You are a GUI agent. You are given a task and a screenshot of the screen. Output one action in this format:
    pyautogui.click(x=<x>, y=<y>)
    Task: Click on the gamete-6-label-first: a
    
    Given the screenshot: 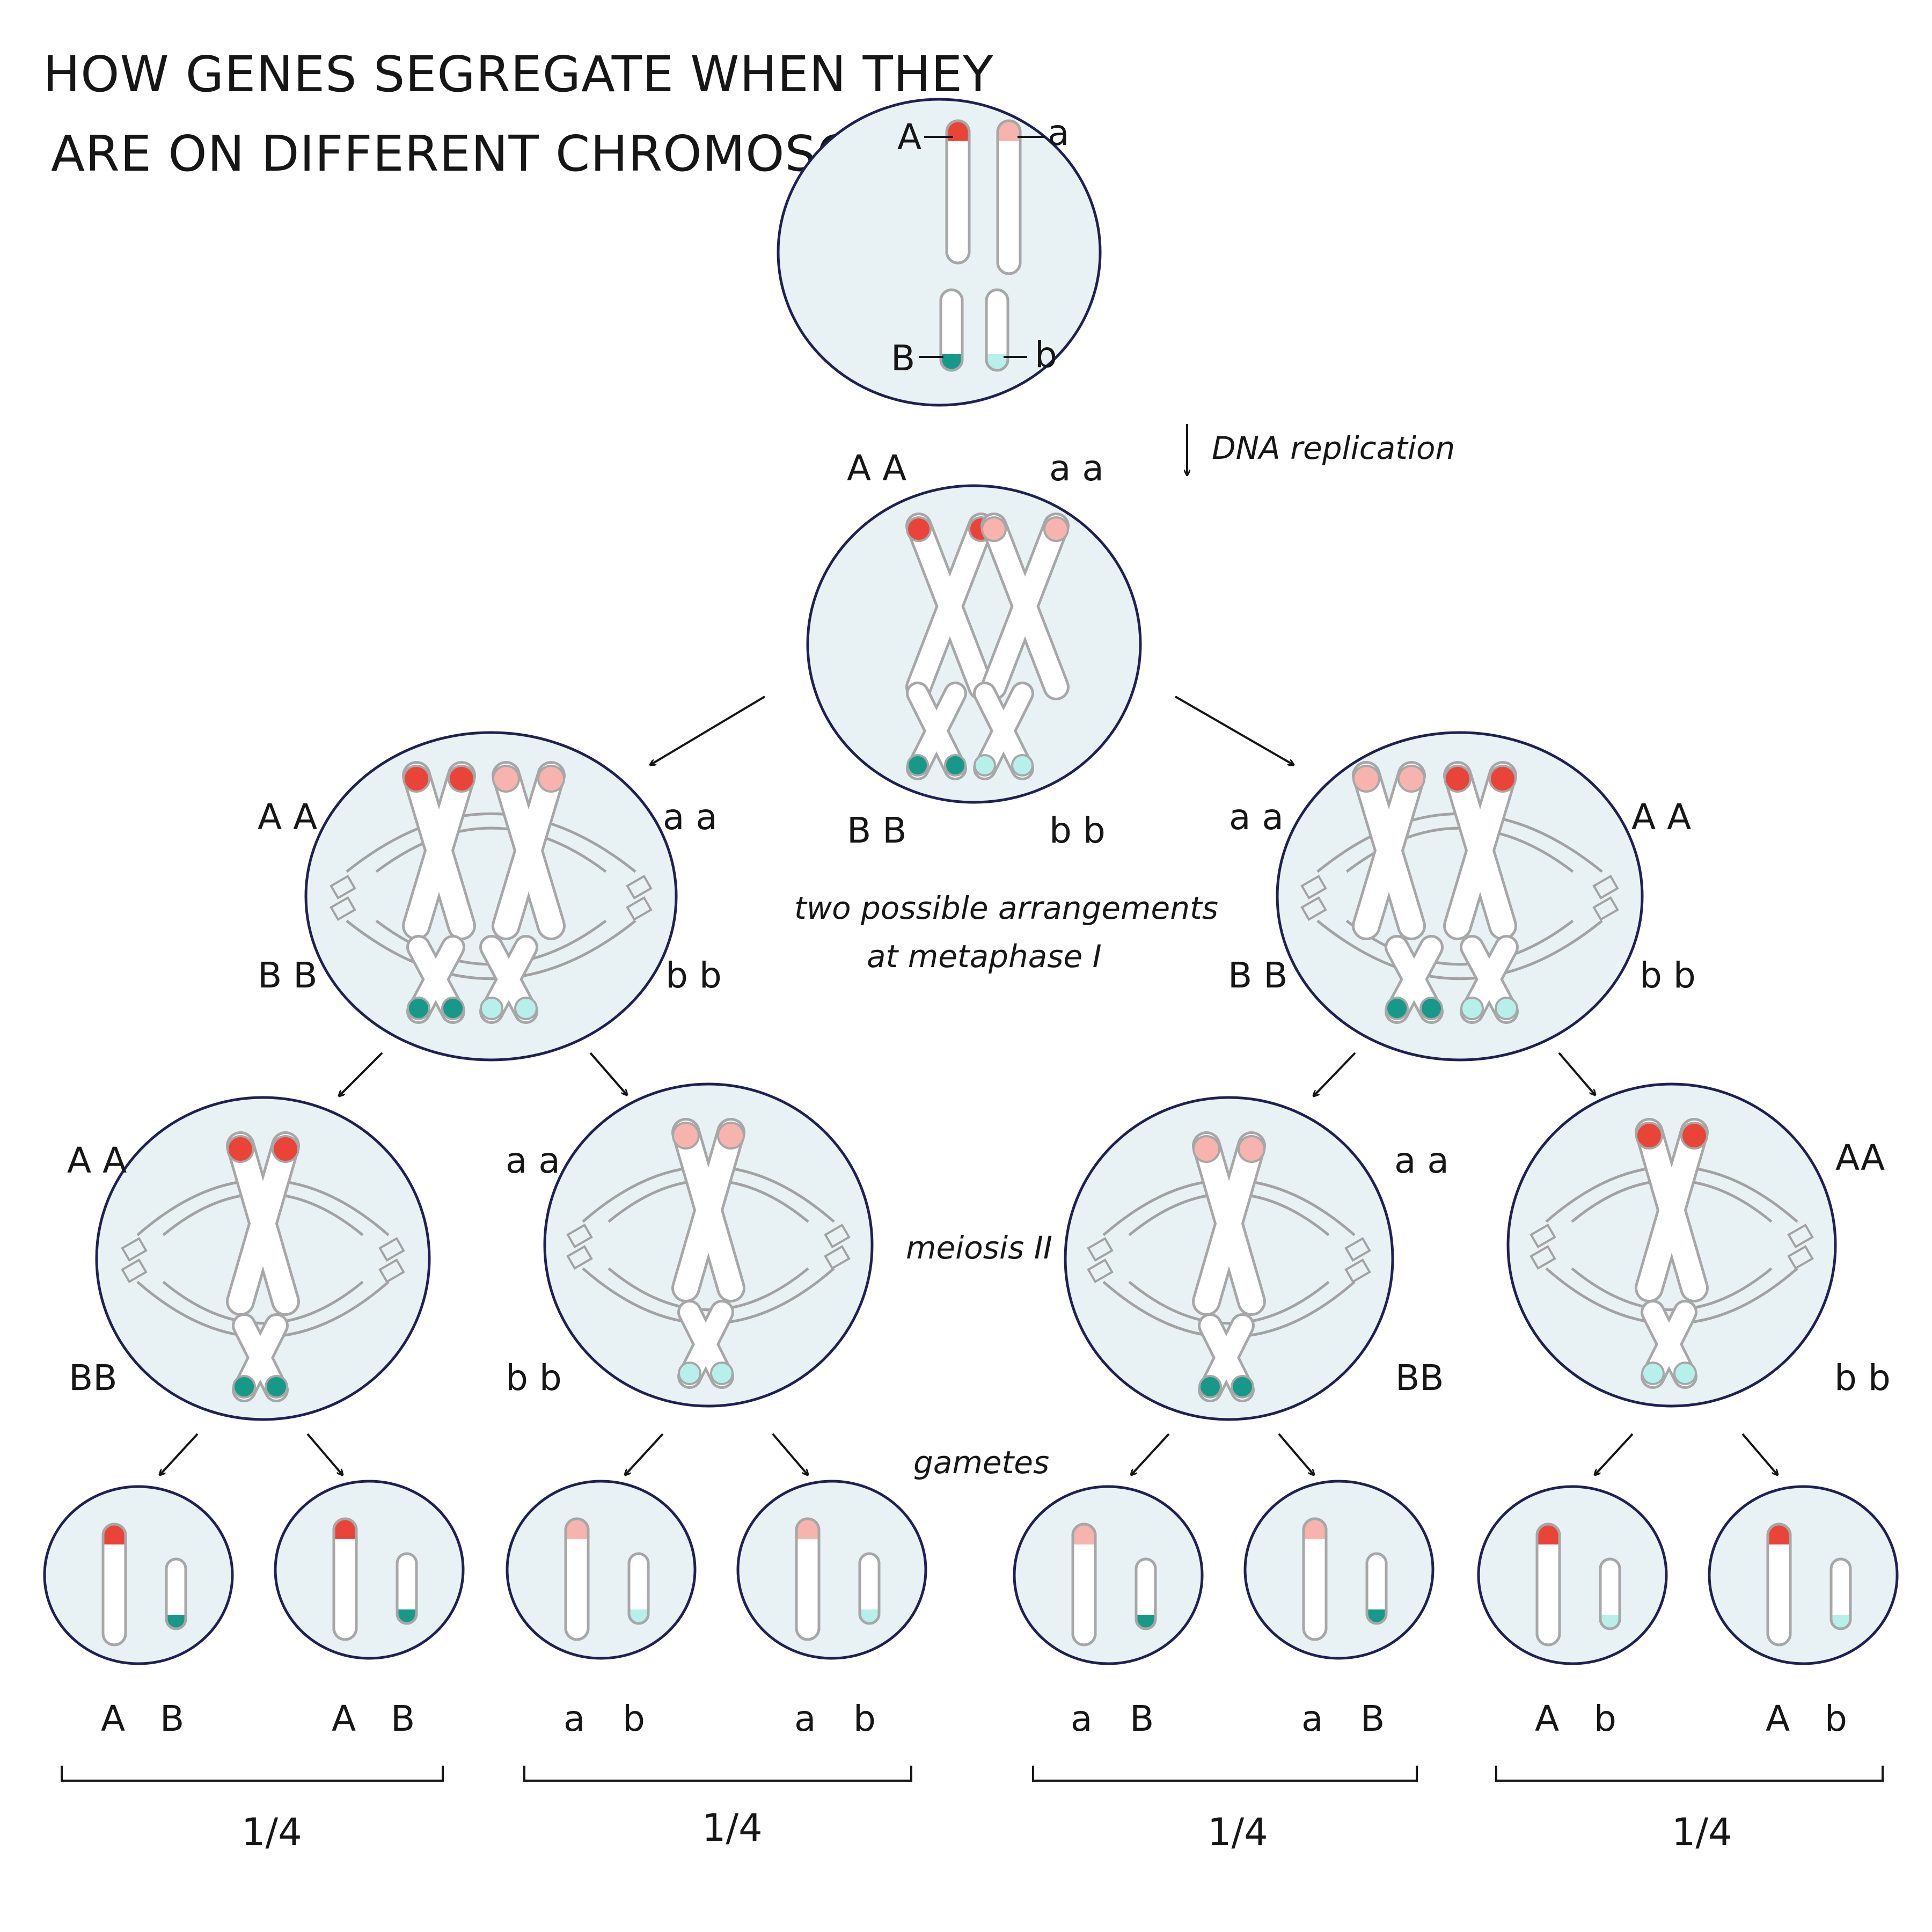 What is the action you would take?
    pyautogui.click(x=1312, y=1718)
    